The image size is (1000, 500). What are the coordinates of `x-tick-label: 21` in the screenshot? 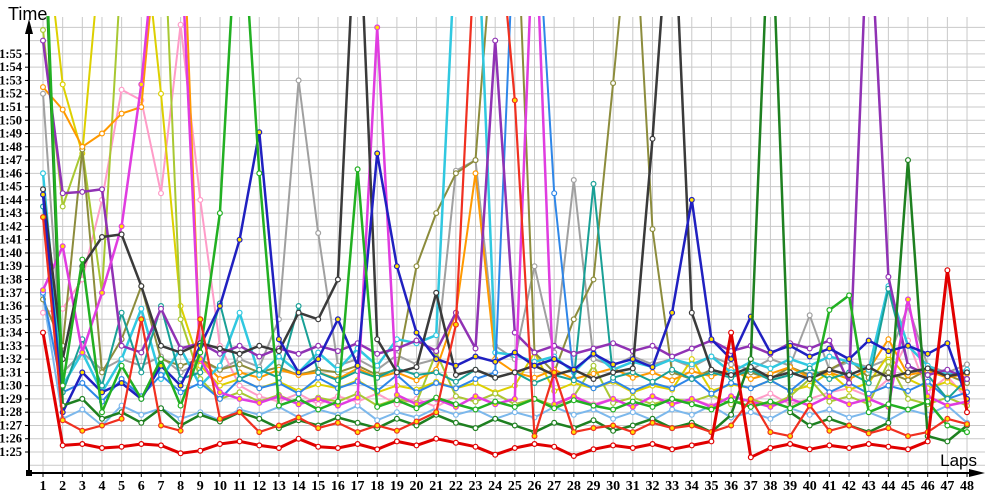 It's located at (436, 486).